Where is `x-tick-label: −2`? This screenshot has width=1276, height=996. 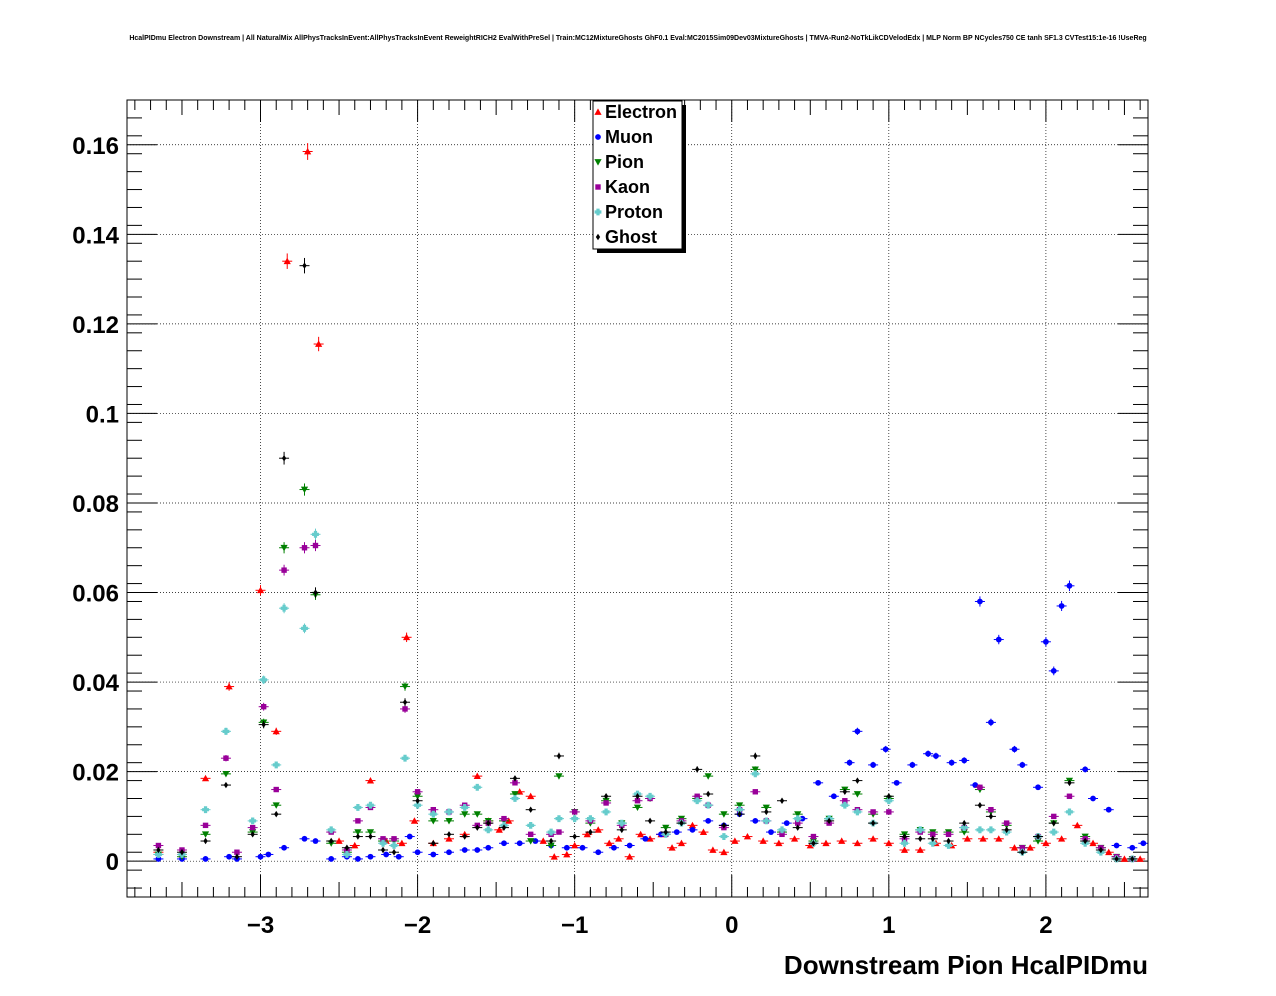
x-tick-label: −2 is located at coordinates (417, 925).